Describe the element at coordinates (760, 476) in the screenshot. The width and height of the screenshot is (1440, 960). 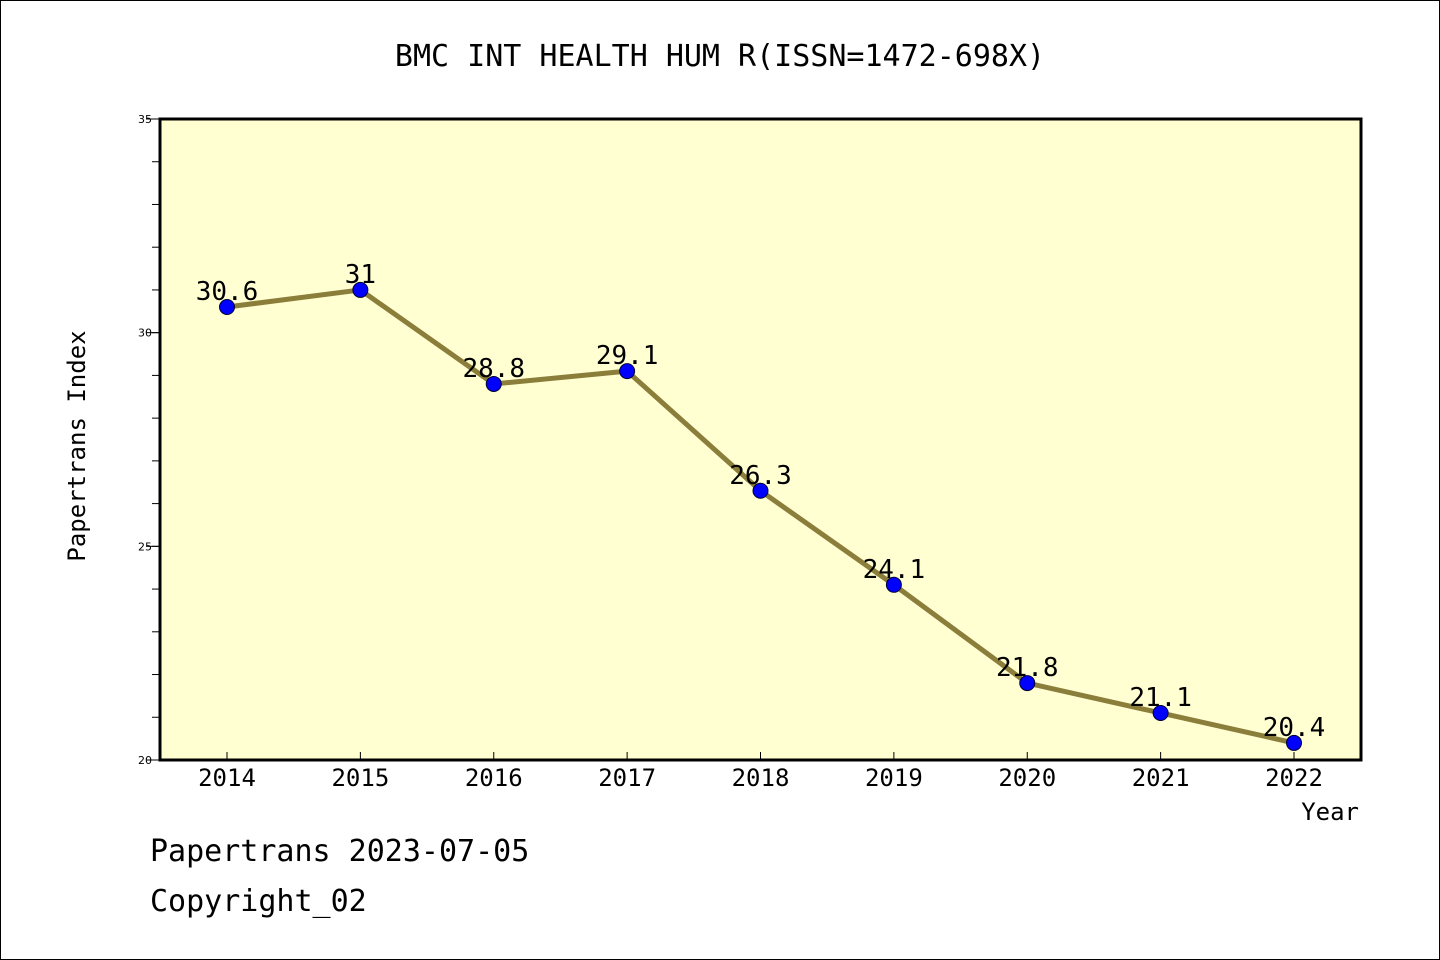
I see `data-label: 26.3` at that location.